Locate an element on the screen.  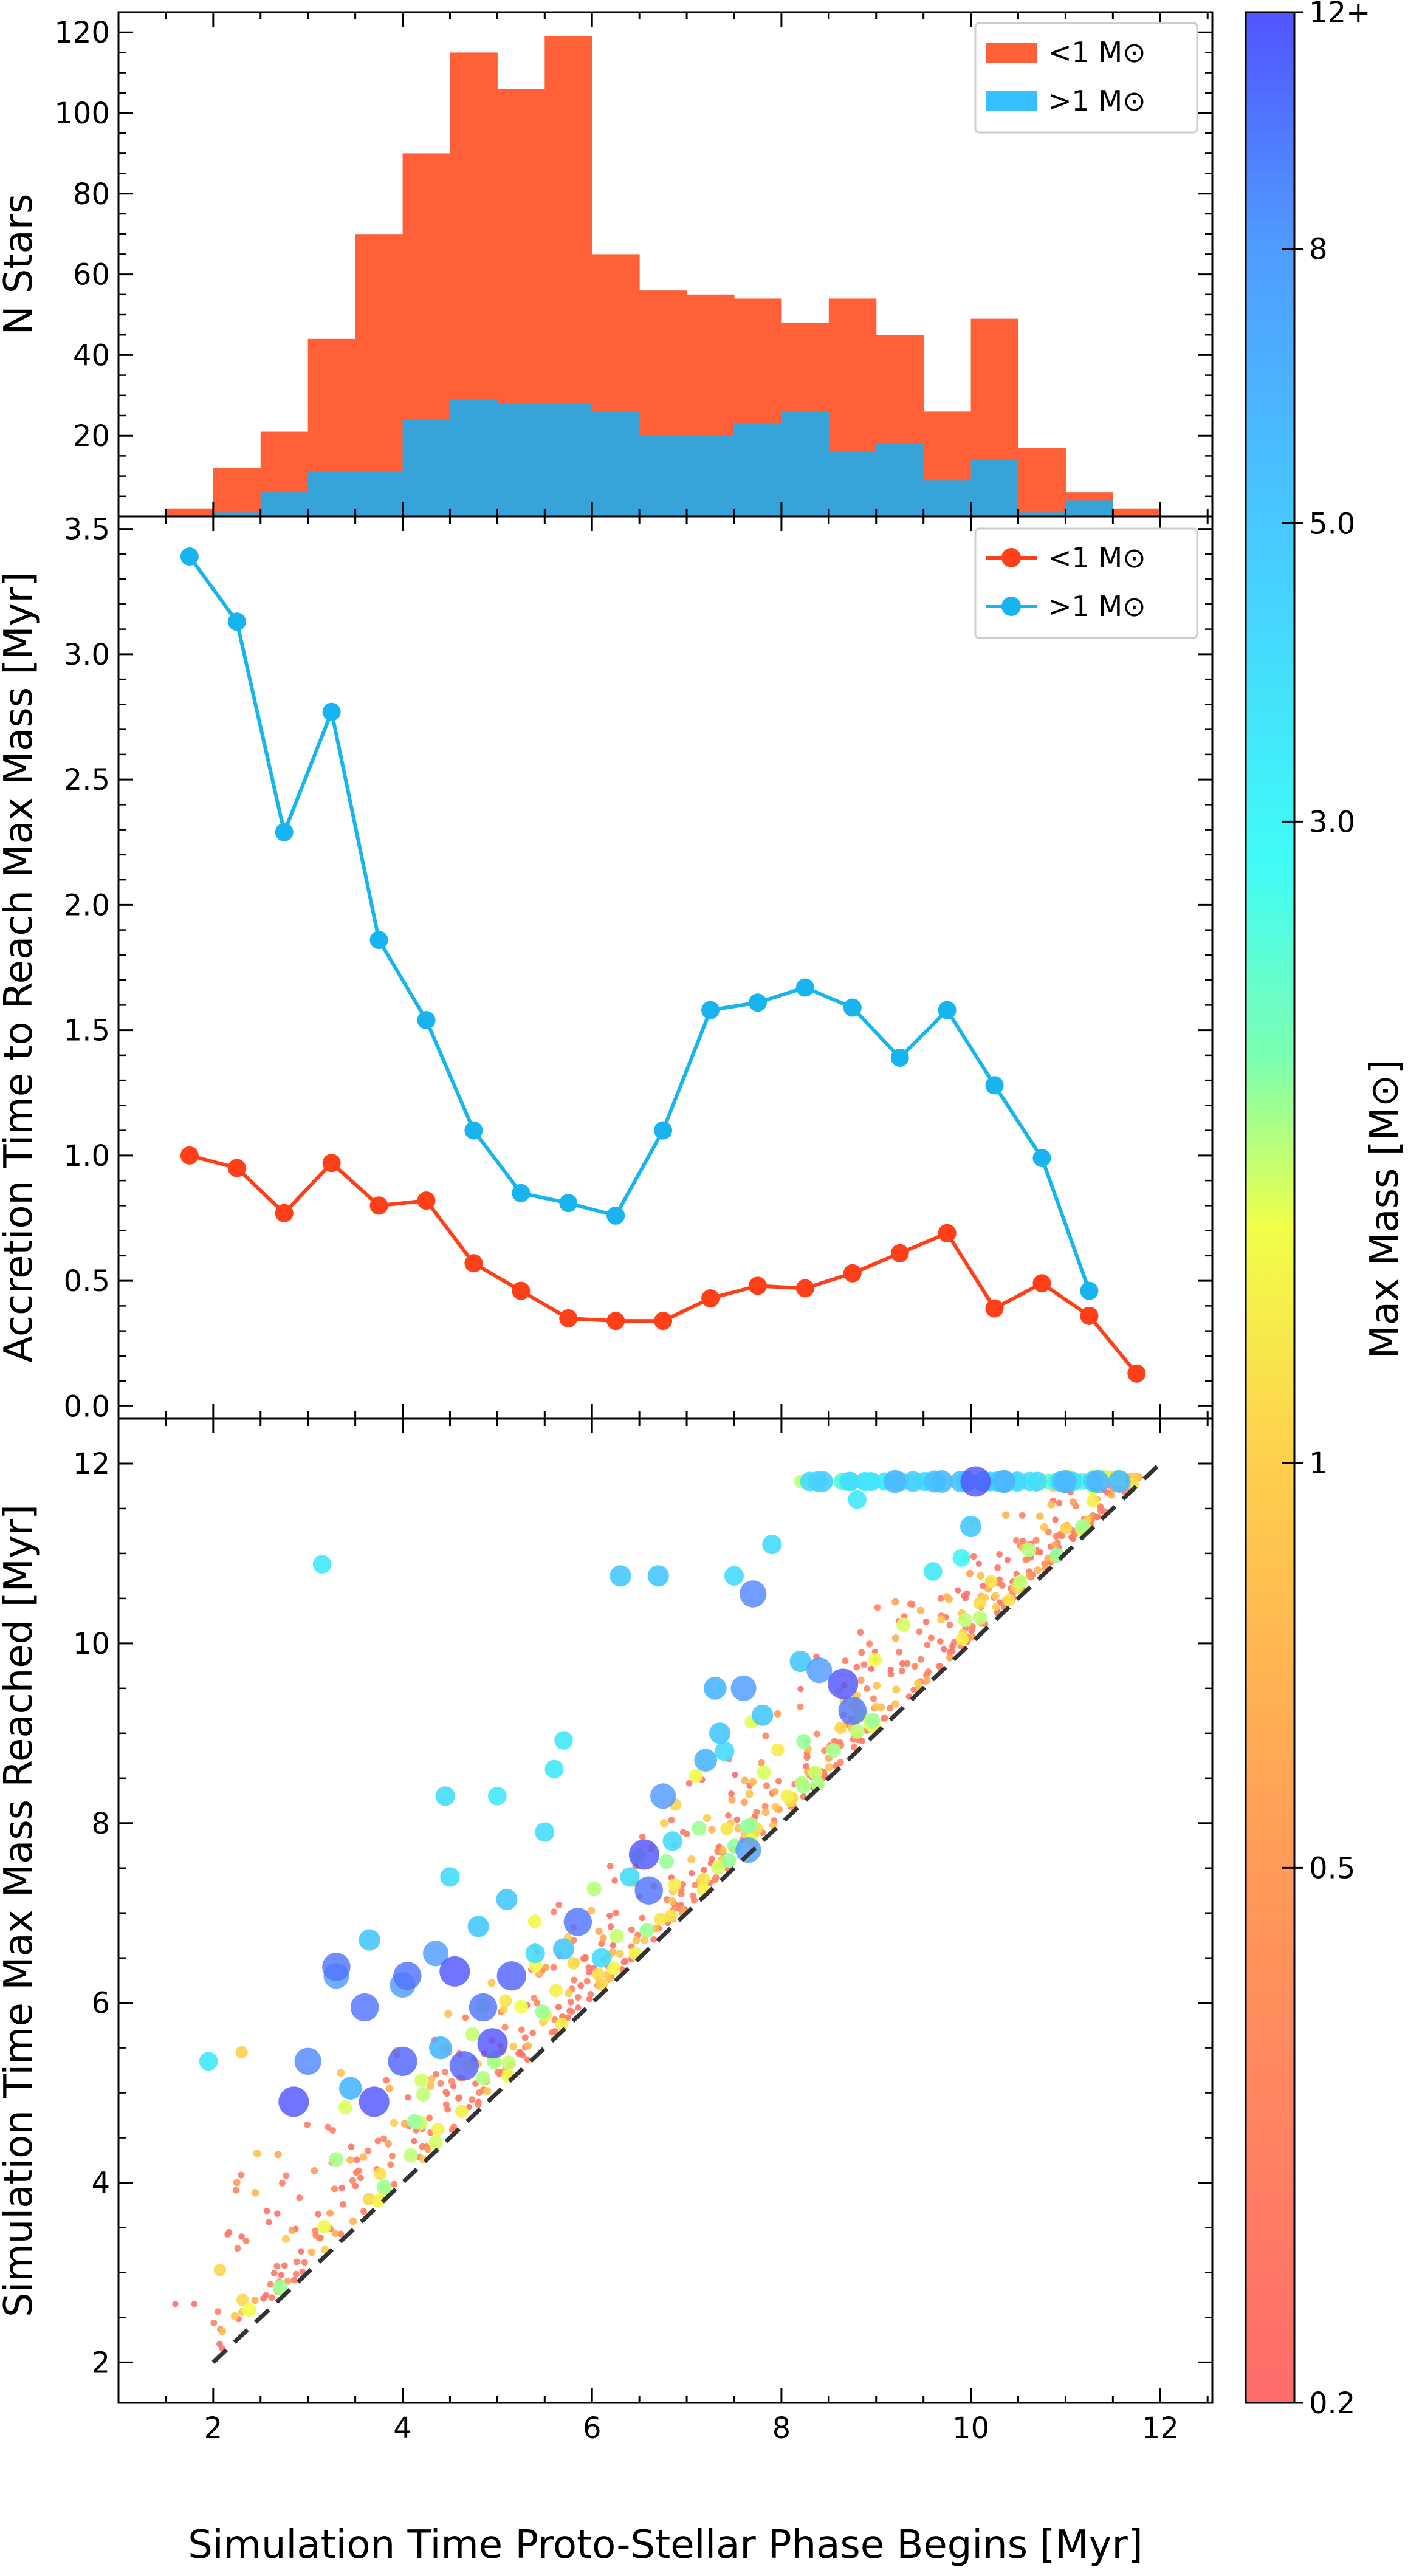
x-tick-label: 6 is located at coordinates (592, 2428).